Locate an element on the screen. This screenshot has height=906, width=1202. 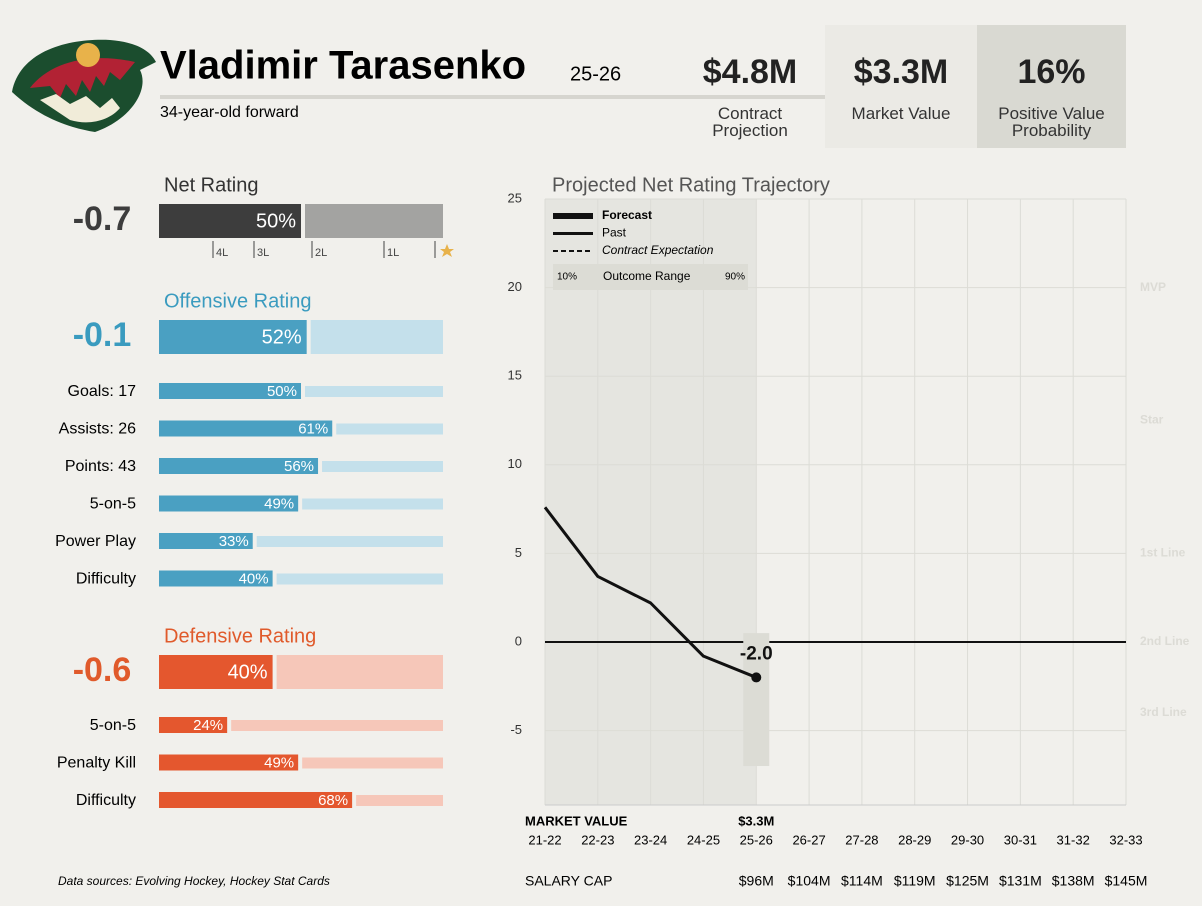
stat-label: Positive Value Probability is located at coordinates (1051, 122).